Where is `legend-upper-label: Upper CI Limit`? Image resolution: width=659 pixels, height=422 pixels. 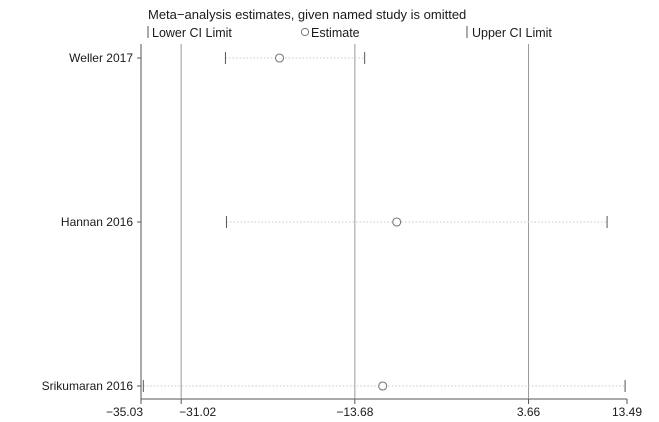 legend-upper-label: Upper CI Limit is located at coordinates (512, 33).